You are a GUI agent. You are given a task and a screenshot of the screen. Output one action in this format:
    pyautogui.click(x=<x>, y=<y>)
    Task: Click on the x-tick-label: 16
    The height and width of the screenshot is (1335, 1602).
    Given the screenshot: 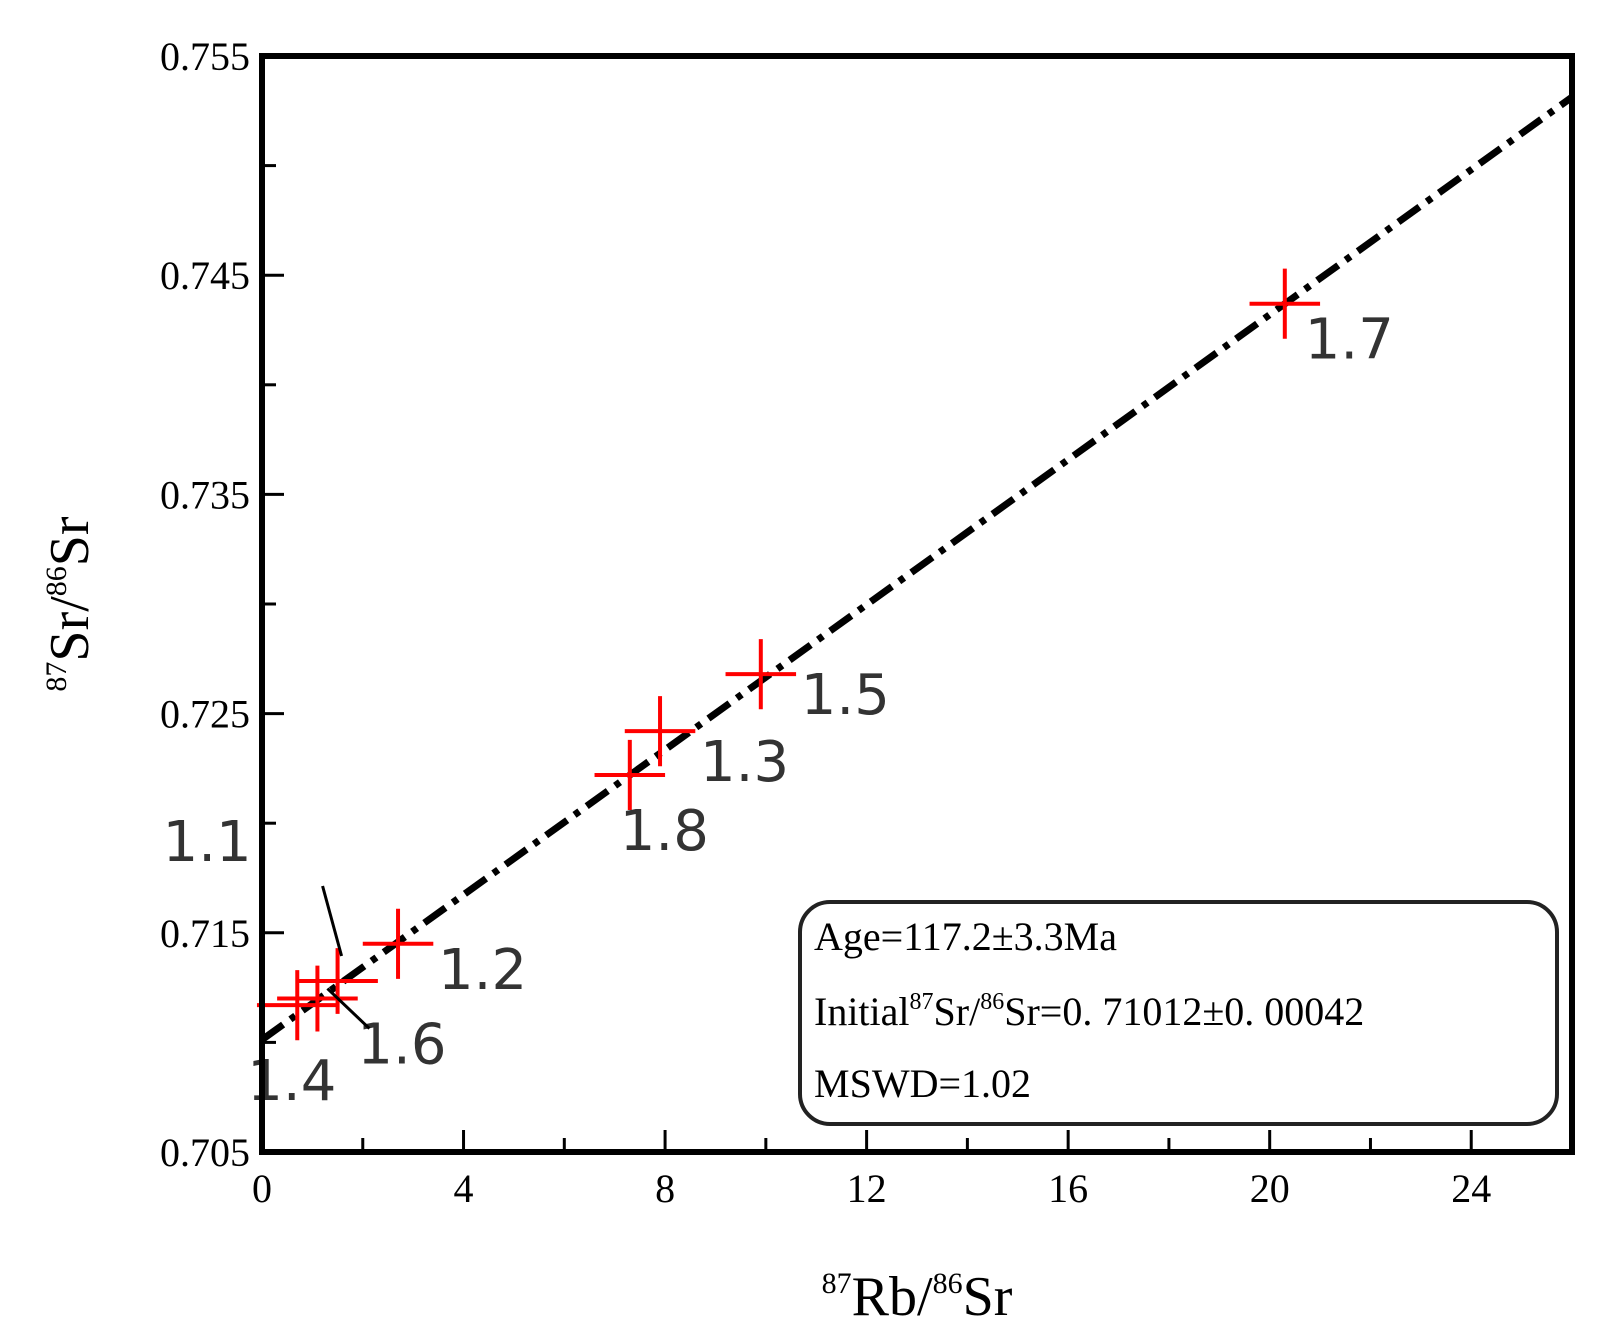 What is the action you would take?
    pyautogui.click(x=1068, y=1188)
    